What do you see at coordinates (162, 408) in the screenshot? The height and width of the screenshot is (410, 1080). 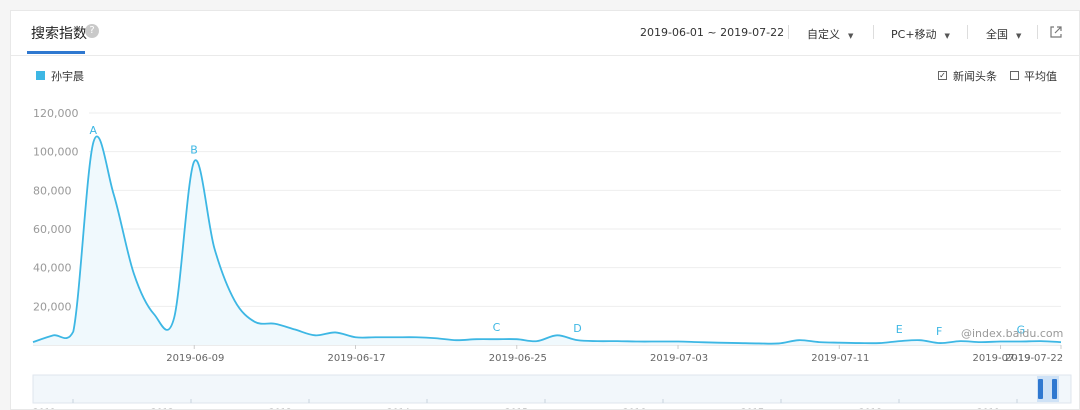 I see `slider-year-label: 2012` at bounding box center [162, 408].